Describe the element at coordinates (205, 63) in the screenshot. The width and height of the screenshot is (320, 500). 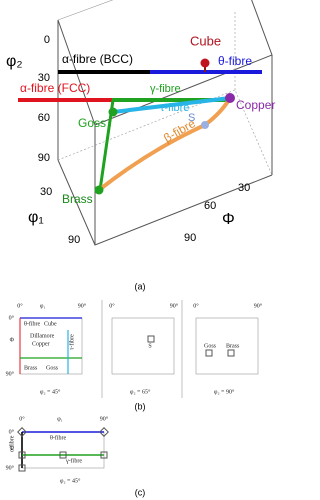
I see `cube-point` at that location.